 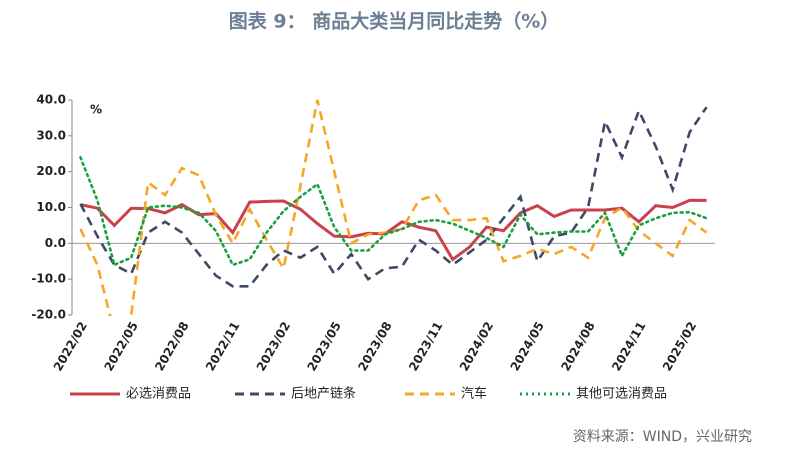 What do you see at coordinates (476, 346) in the screenshot?
I see `x-tick-label: 2024/02` at bounding box center [476, 346].